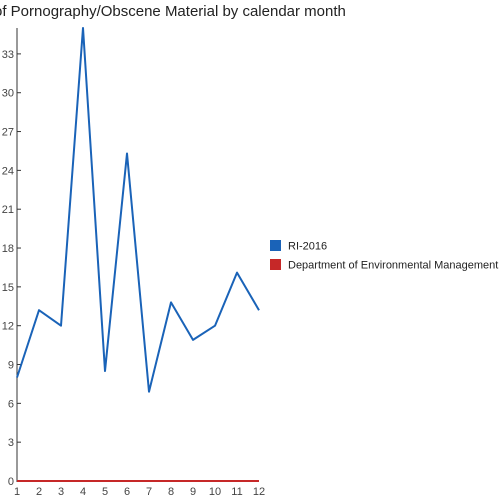  Describe the element at coordinates (11, 404) in the screenshot. I see `y-tick-label: 6` at that location.